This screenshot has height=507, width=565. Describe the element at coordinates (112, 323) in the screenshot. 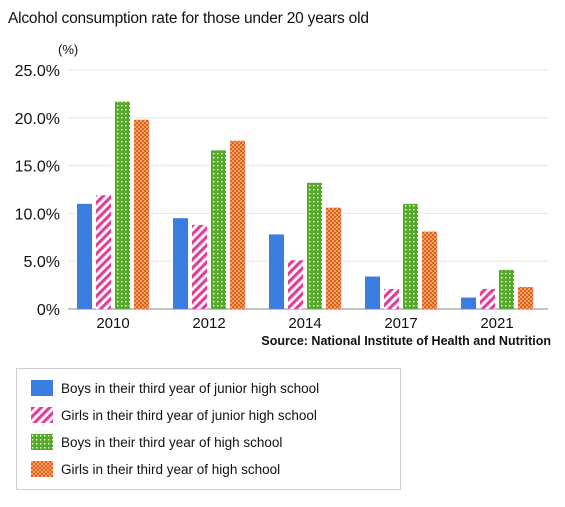

I see `x-tick-label: 2010` at that location.